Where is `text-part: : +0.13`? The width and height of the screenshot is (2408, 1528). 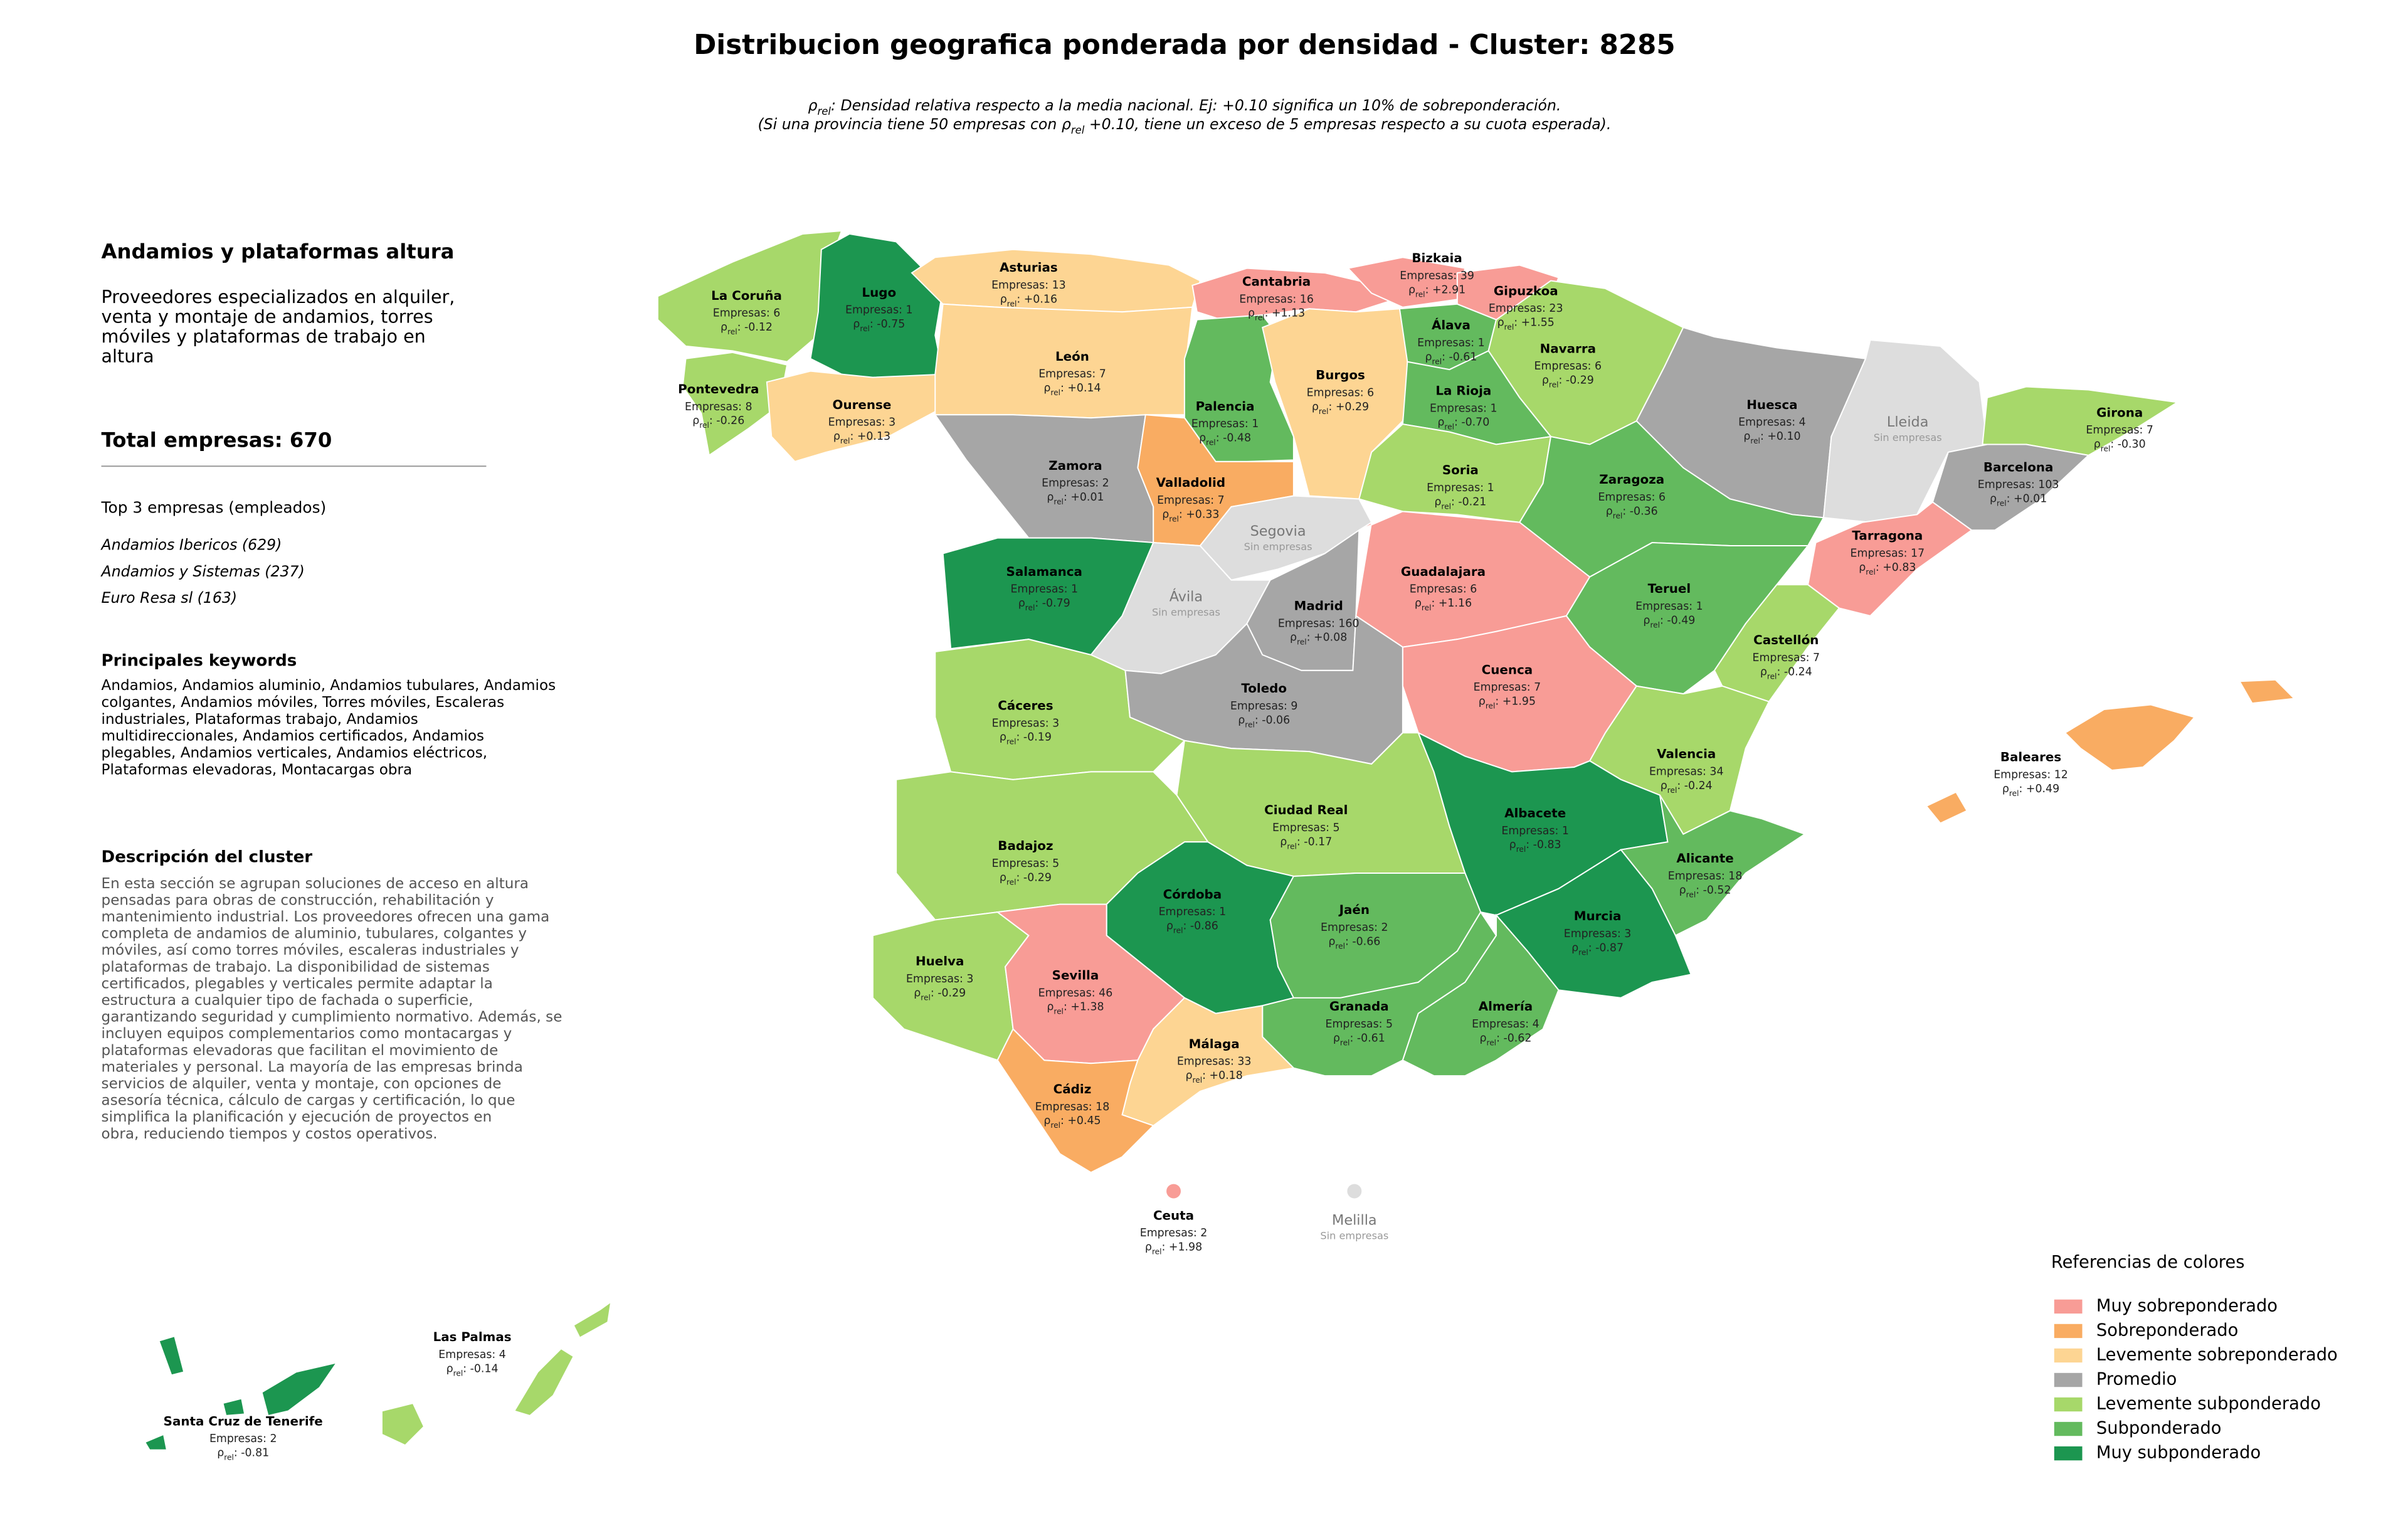
text-part: : +0.13 is located at coordinates (870, 436).